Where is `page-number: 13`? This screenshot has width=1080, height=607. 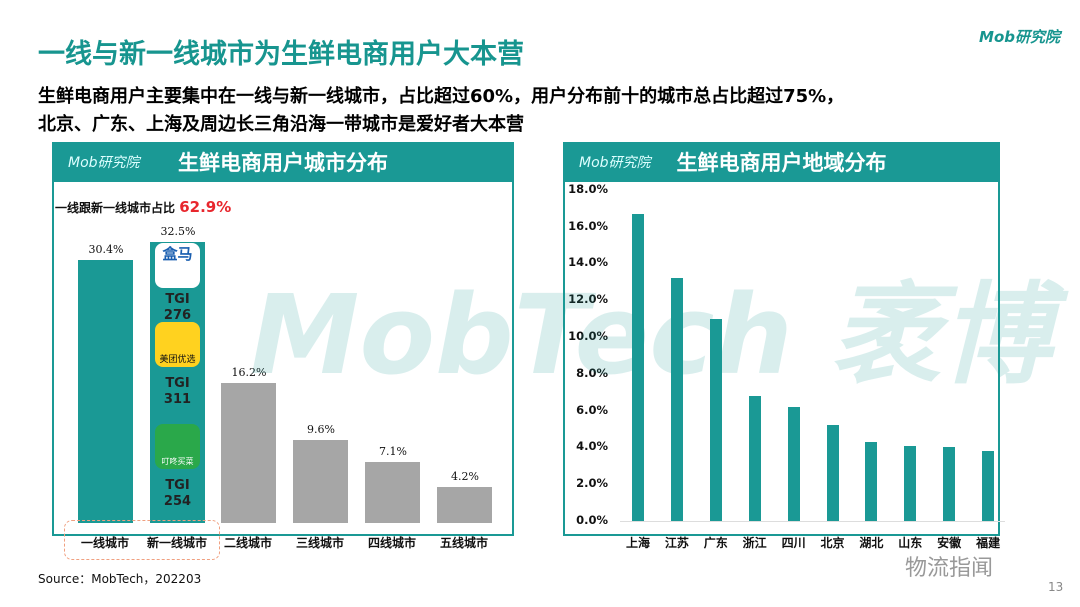 page-number: 13 is located at coordinates (1056, 587).